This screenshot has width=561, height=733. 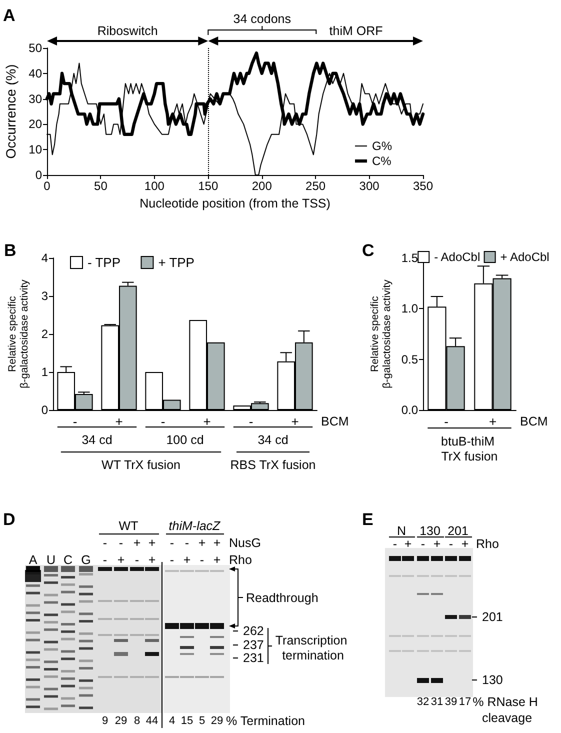 I want to click on text: 201, so click(x=492, y=617).